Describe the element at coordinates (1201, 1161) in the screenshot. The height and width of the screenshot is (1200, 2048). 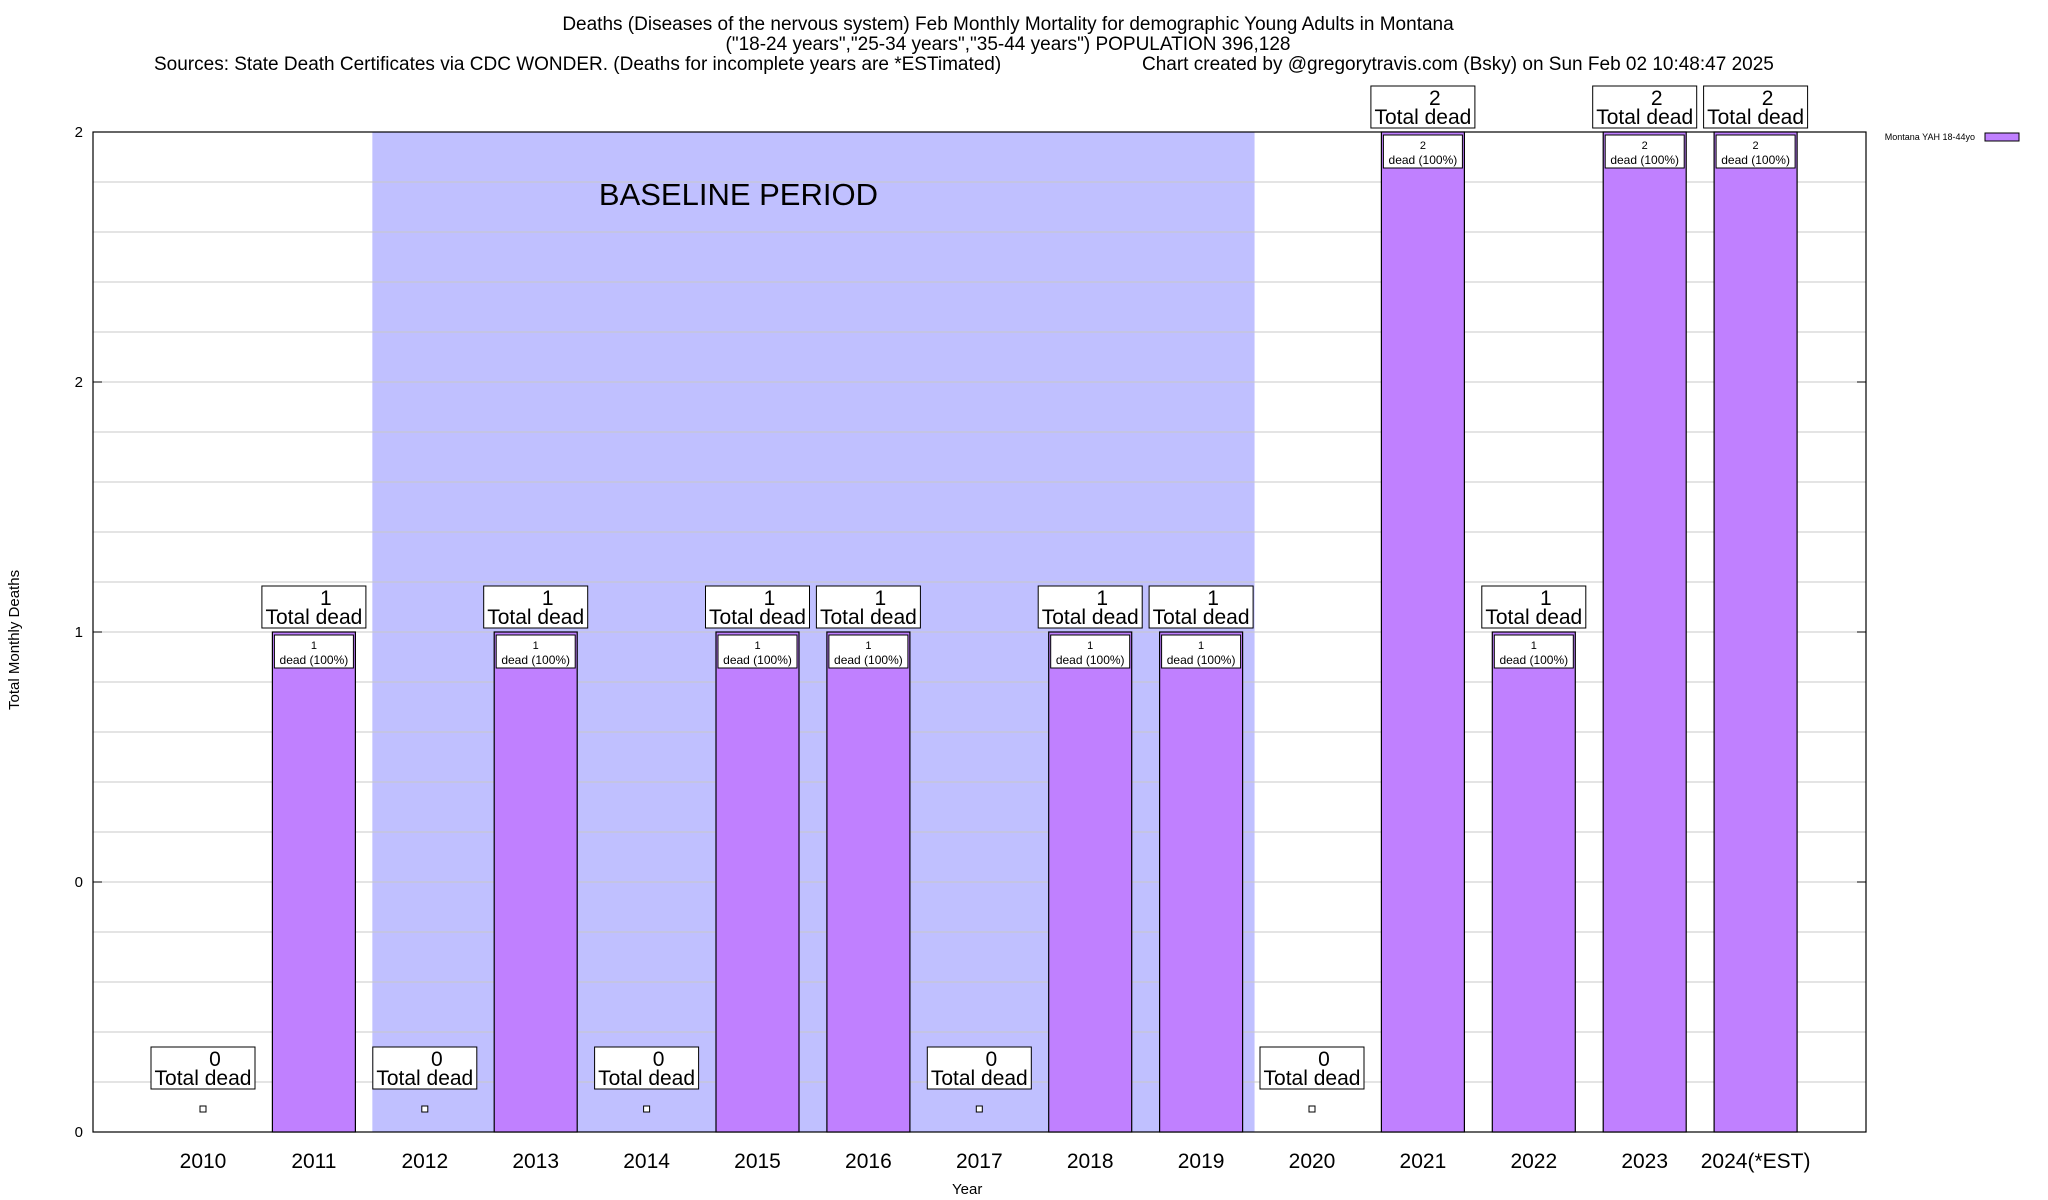
I see `x-tick-label: 2019` at that location.